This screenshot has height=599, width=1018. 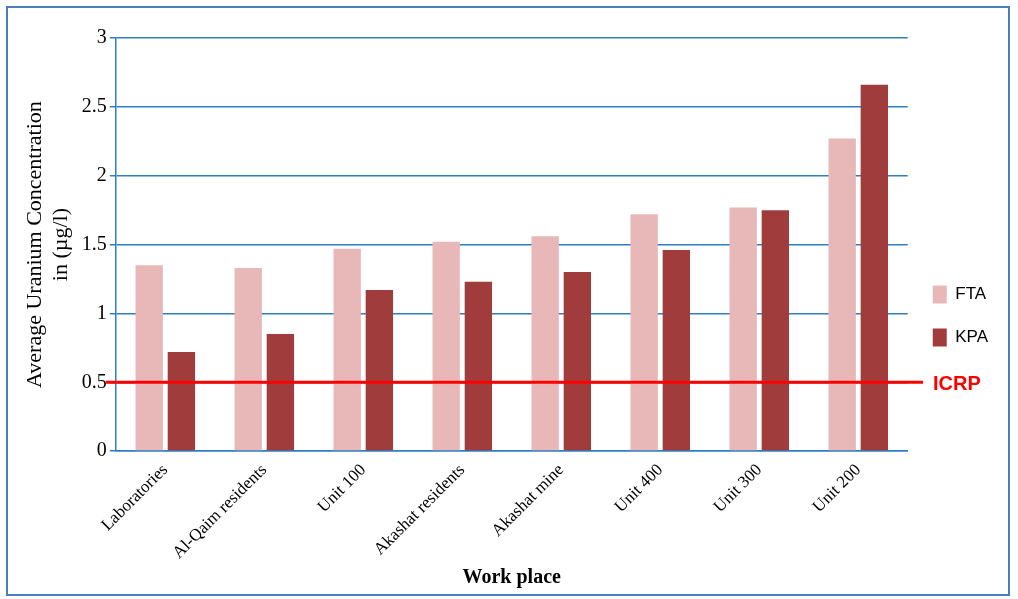 What do you see at coordinates (737, 487) in the screenshot?
I see `x-tick-label: Unit 300` at bounding box center [737, 487].